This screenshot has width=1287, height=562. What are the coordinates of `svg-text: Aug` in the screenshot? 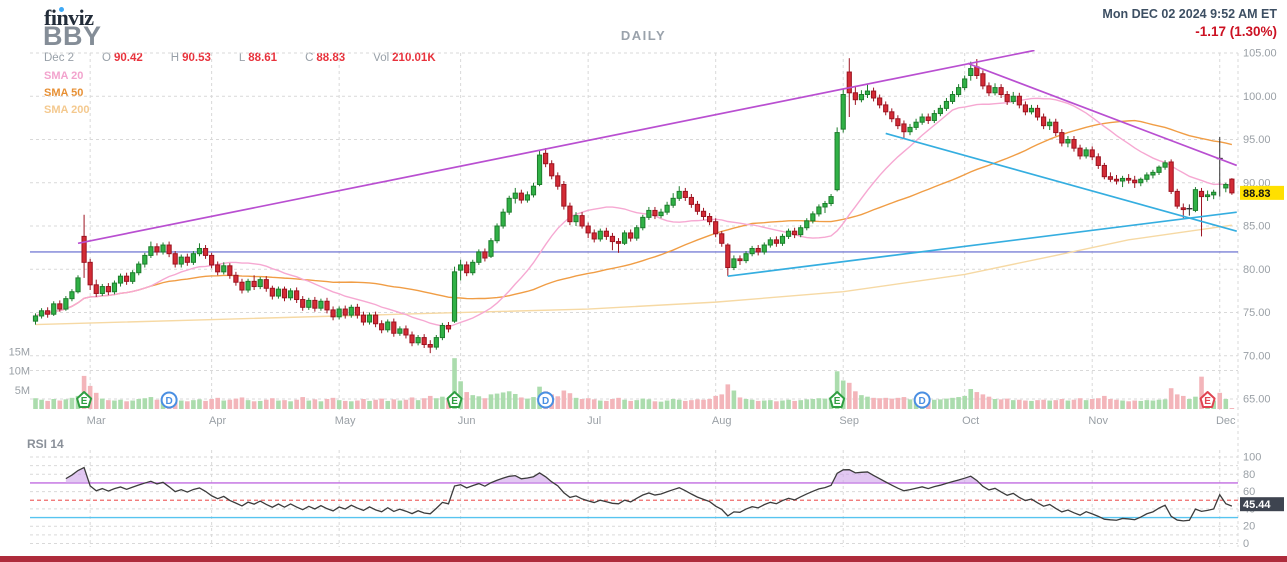 It's located at (722, 421).